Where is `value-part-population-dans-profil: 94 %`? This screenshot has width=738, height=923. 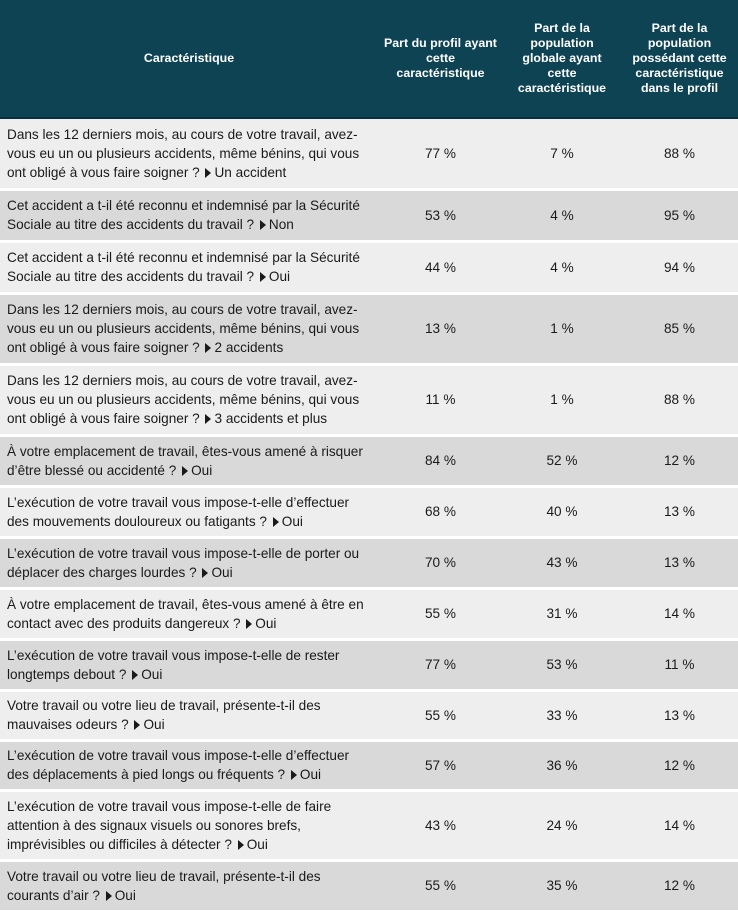
value-part-population-dans-profil: 94 % is located at coordinates (679, 268).